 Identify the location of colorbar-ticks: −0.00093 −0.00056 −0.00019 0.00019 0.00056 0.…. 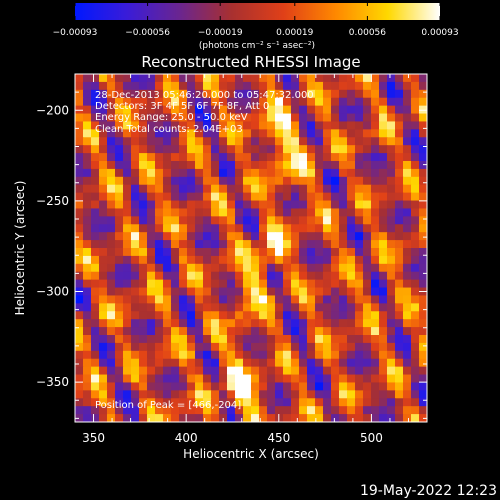
(256, 20).